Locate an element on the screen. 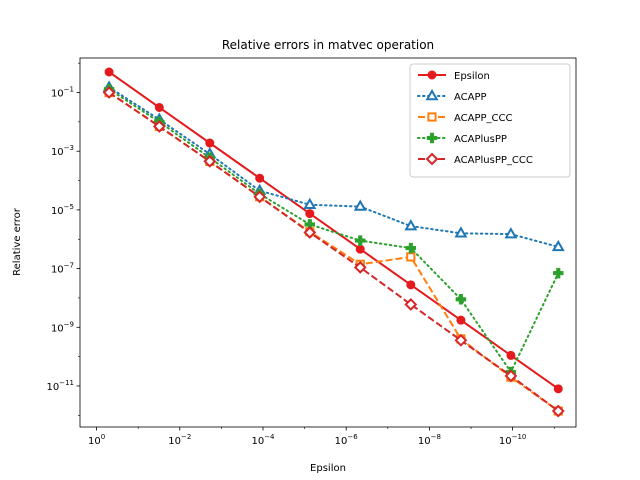  legend-item-acapluspp: ACAPlusPP is located at coordinates (462, 138).